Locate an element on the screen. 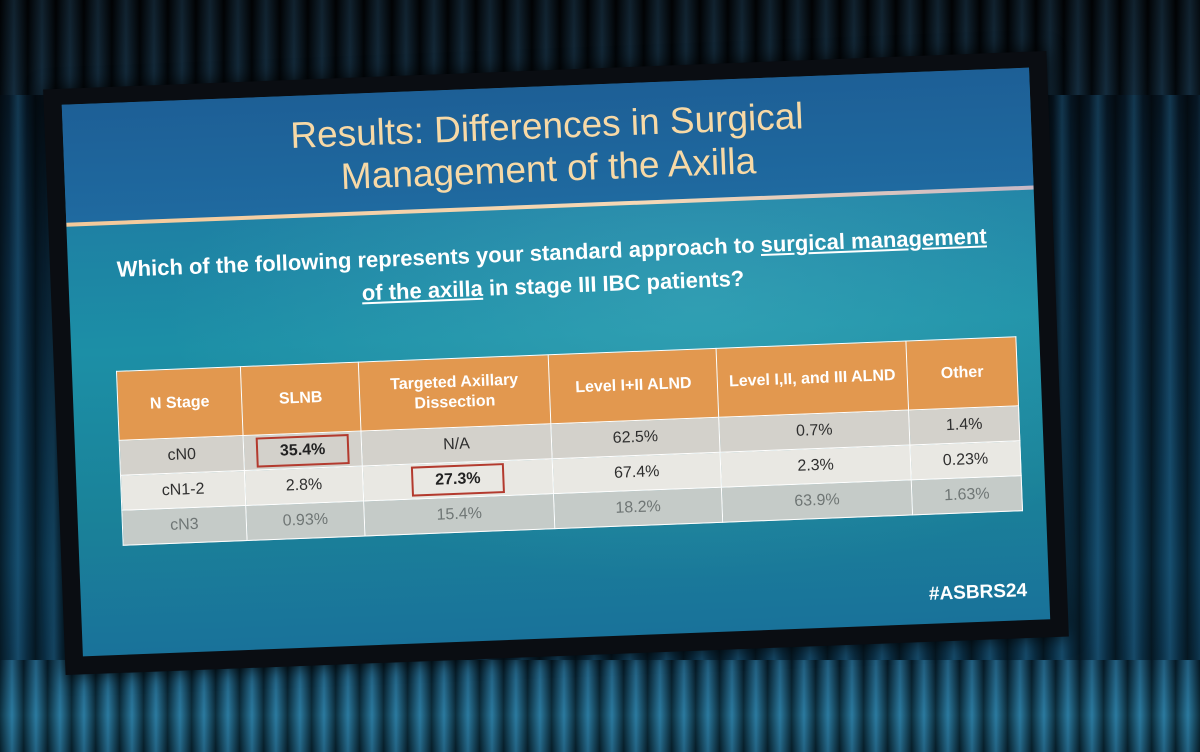  cell-other: 1.4% is located at coordinates (964, 425).